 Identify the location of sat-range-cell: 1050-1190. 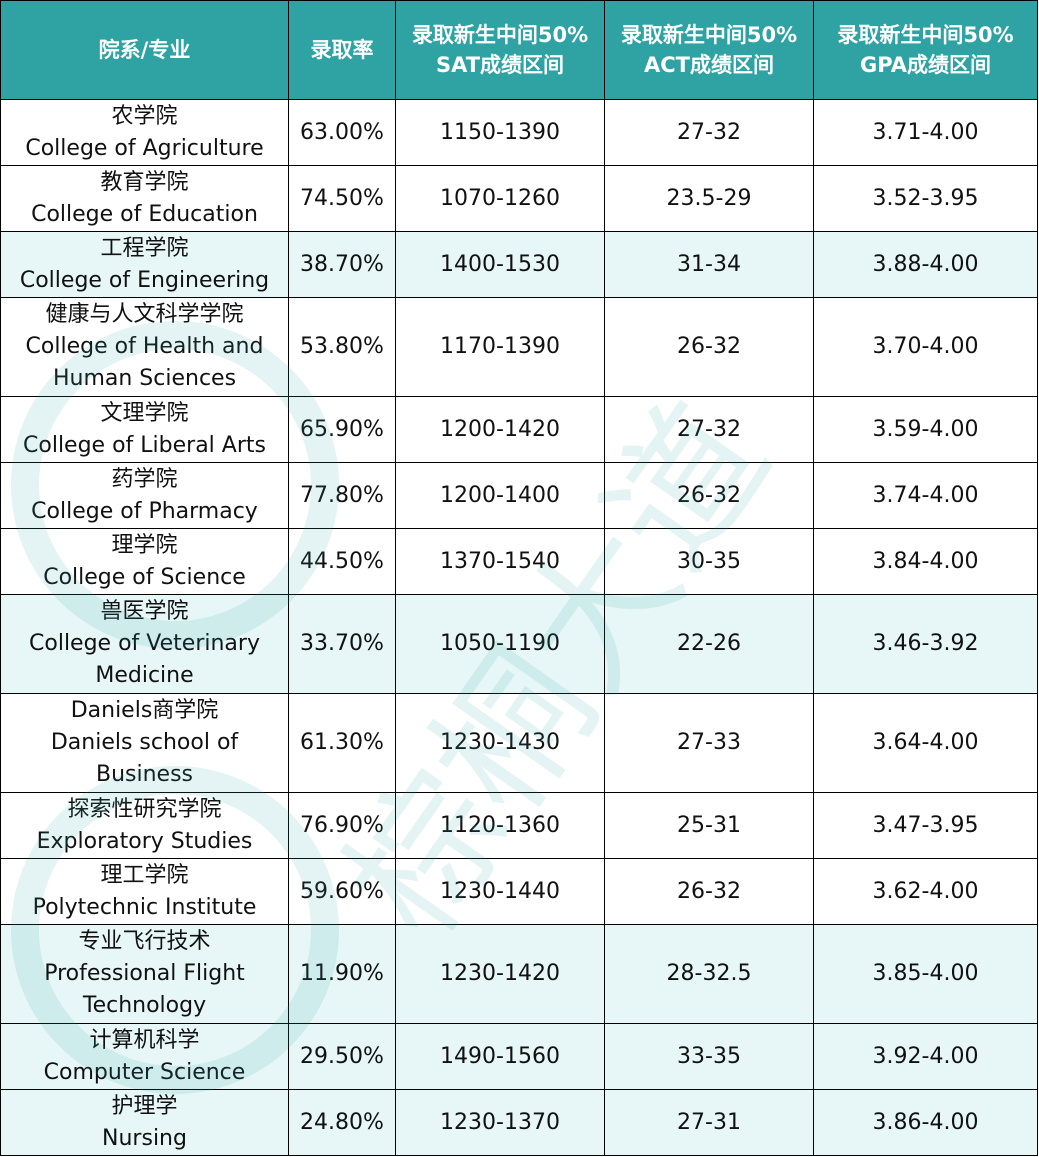
(500, 644).